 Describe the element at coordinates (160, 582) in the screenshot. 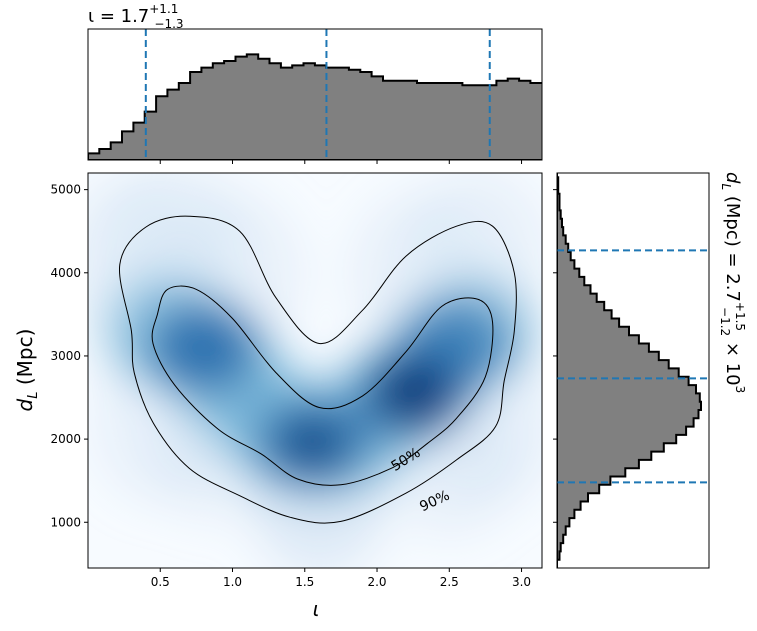

I see `x-tick-label: 0.5` at that location.